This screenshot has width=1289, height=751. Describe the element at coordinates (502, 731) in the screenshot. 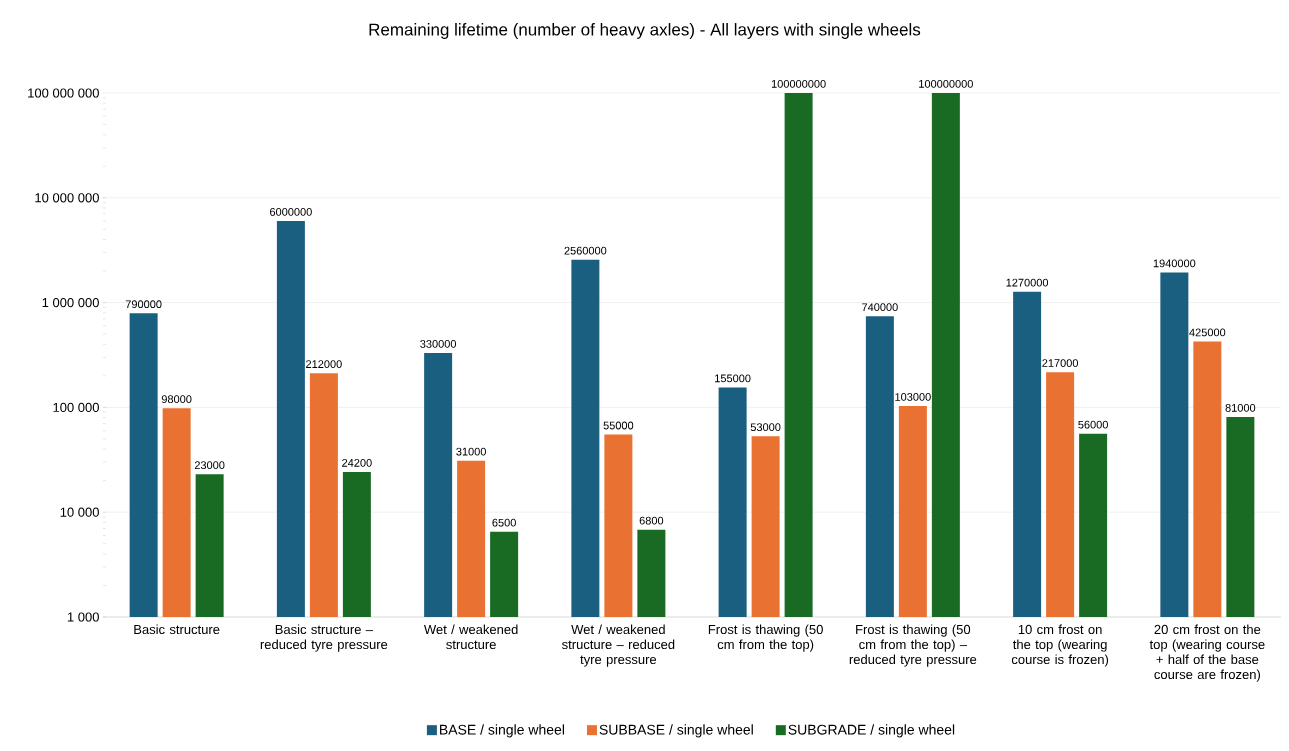

I see `legend-label: BASE / single wheel` at that location.